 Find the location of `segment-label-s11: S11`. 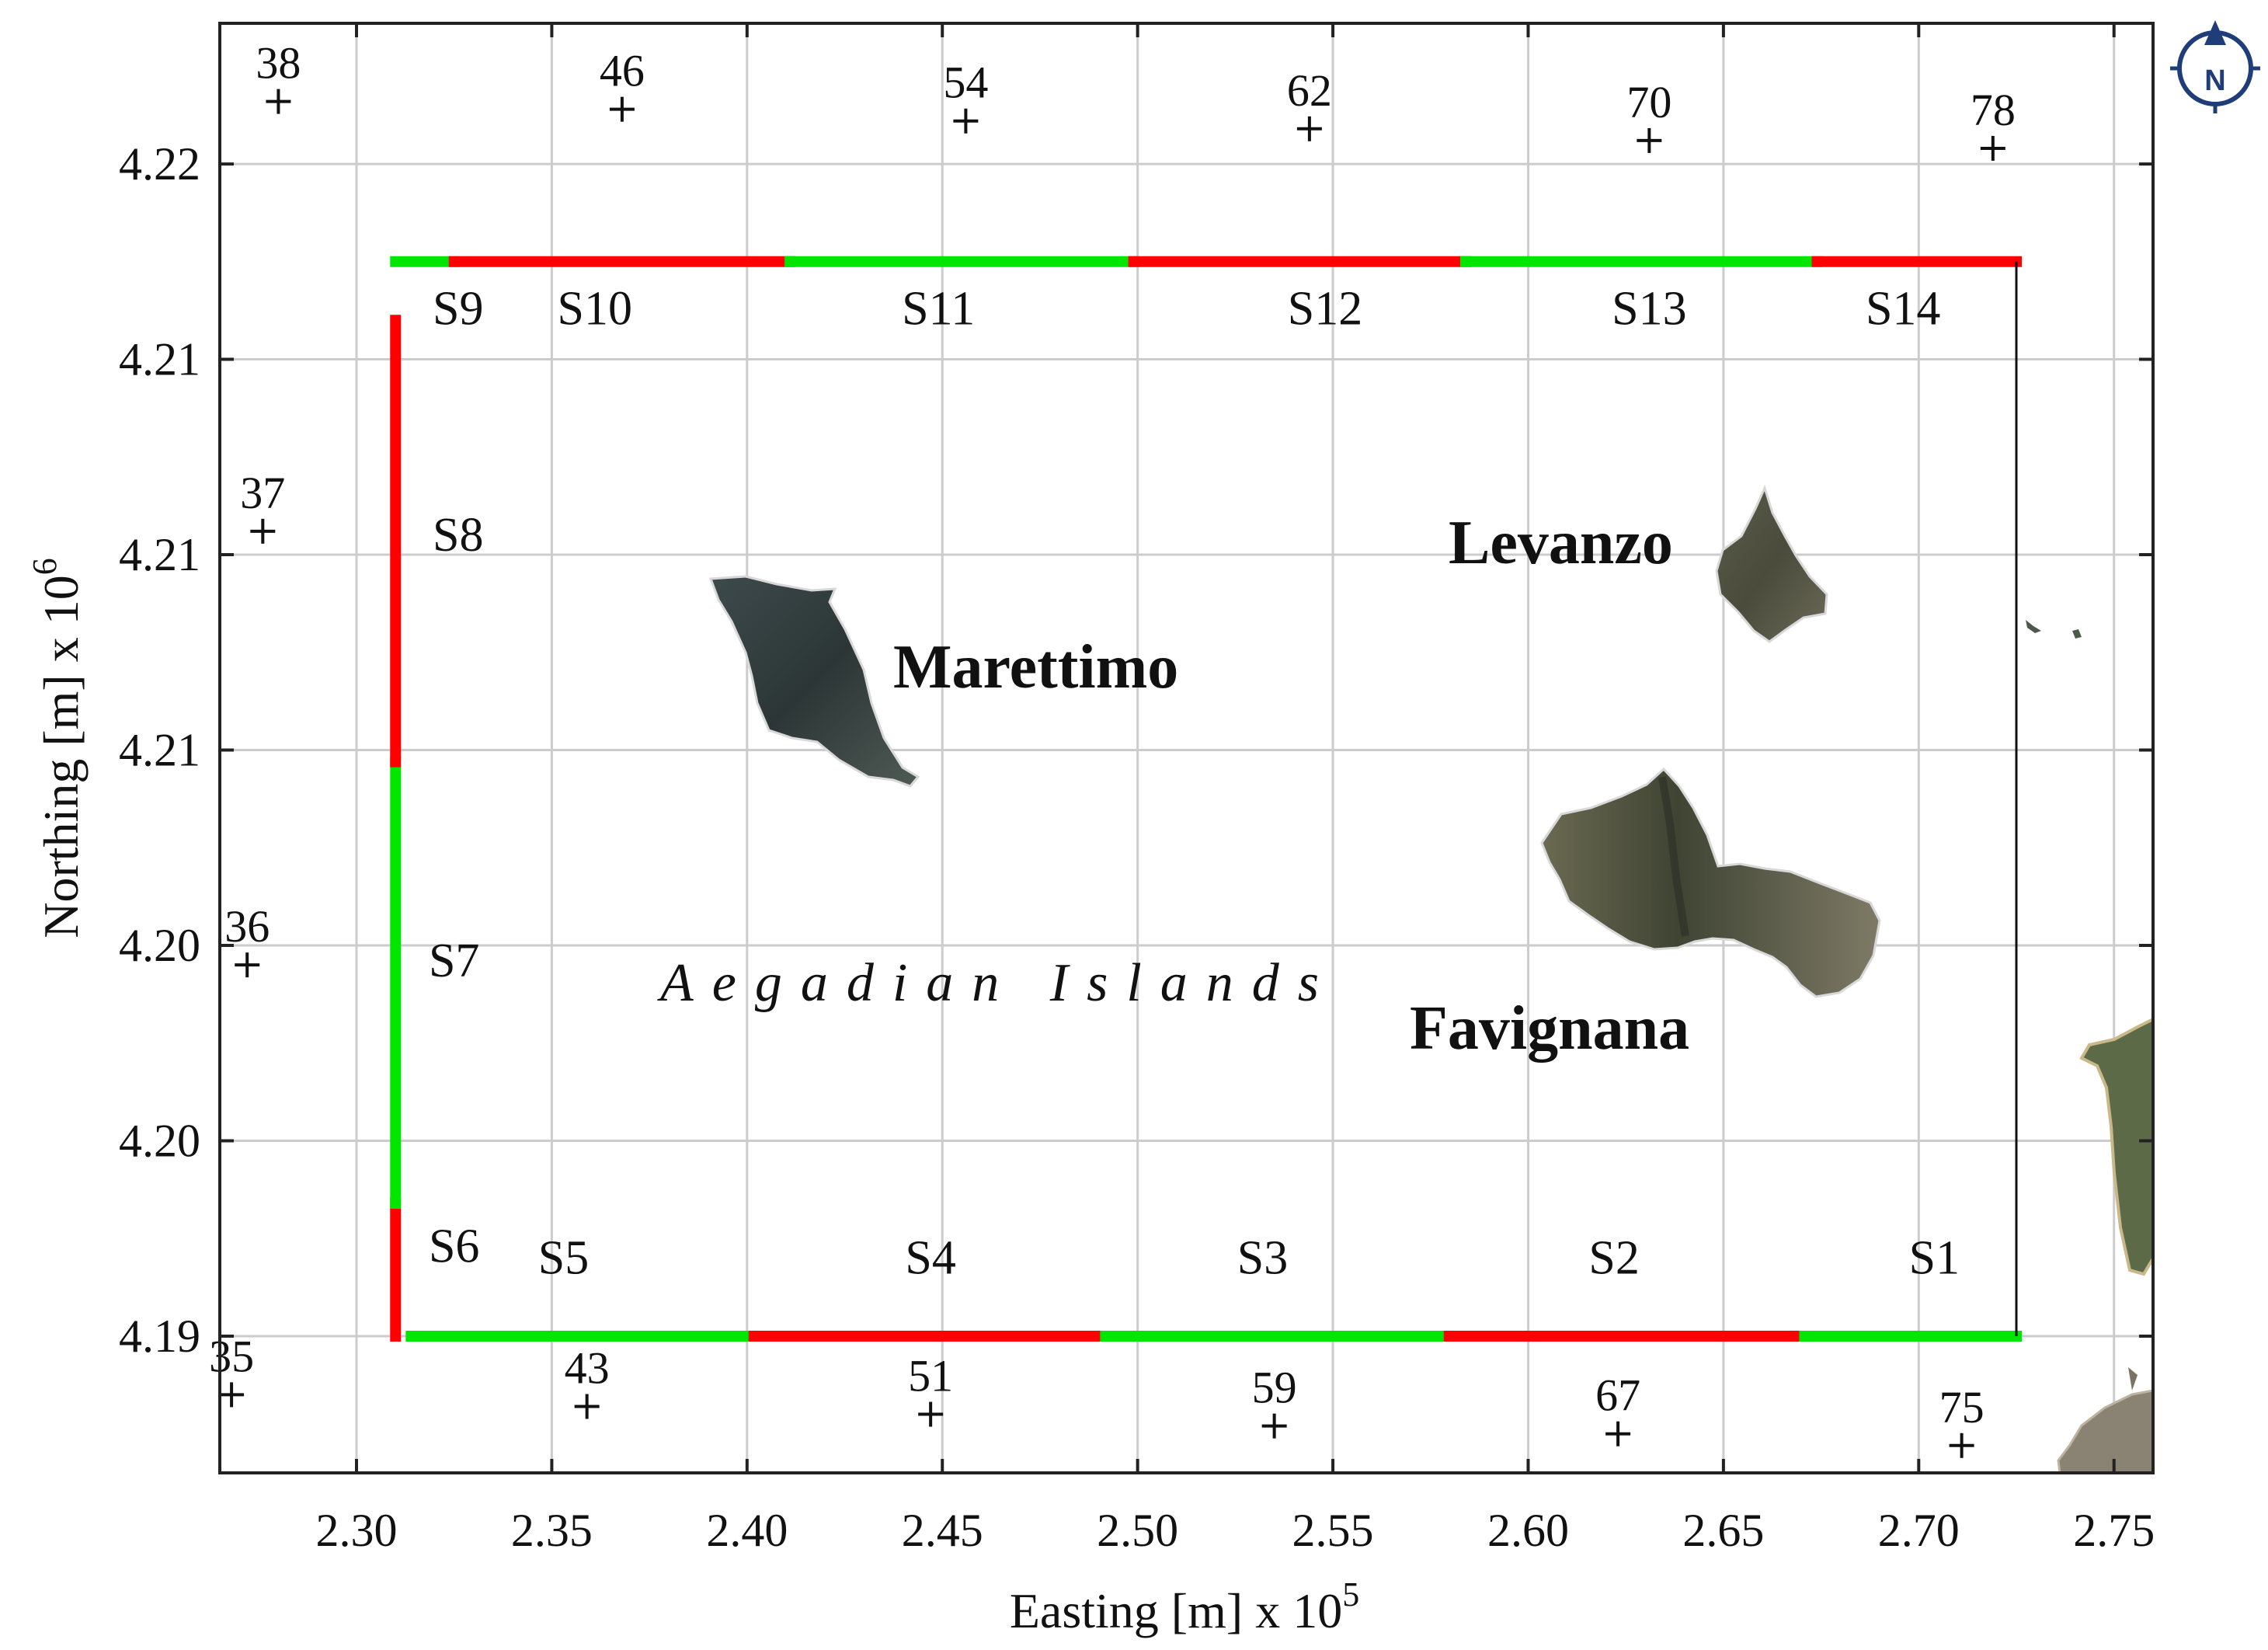

segment-label-s11: S11 is located at coordinates (938, 308).